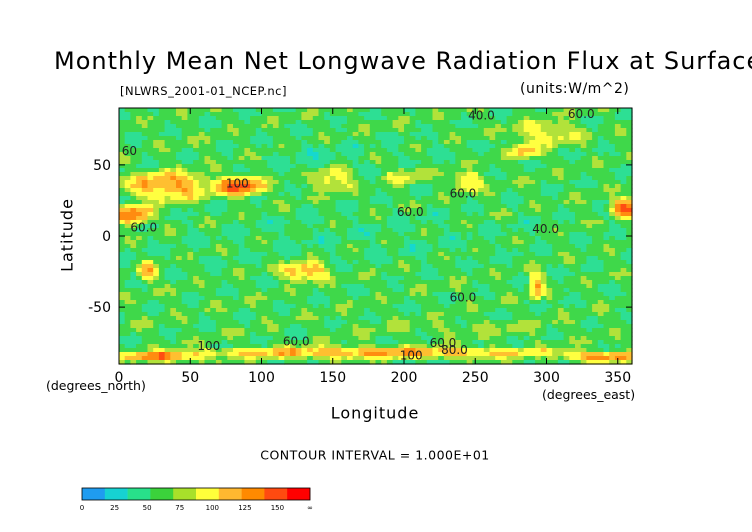 This screenshot has height=532, width=752. Describe the element at coordinates (276, 494) in the screenshot. I see `colorbar-segment` at that location.